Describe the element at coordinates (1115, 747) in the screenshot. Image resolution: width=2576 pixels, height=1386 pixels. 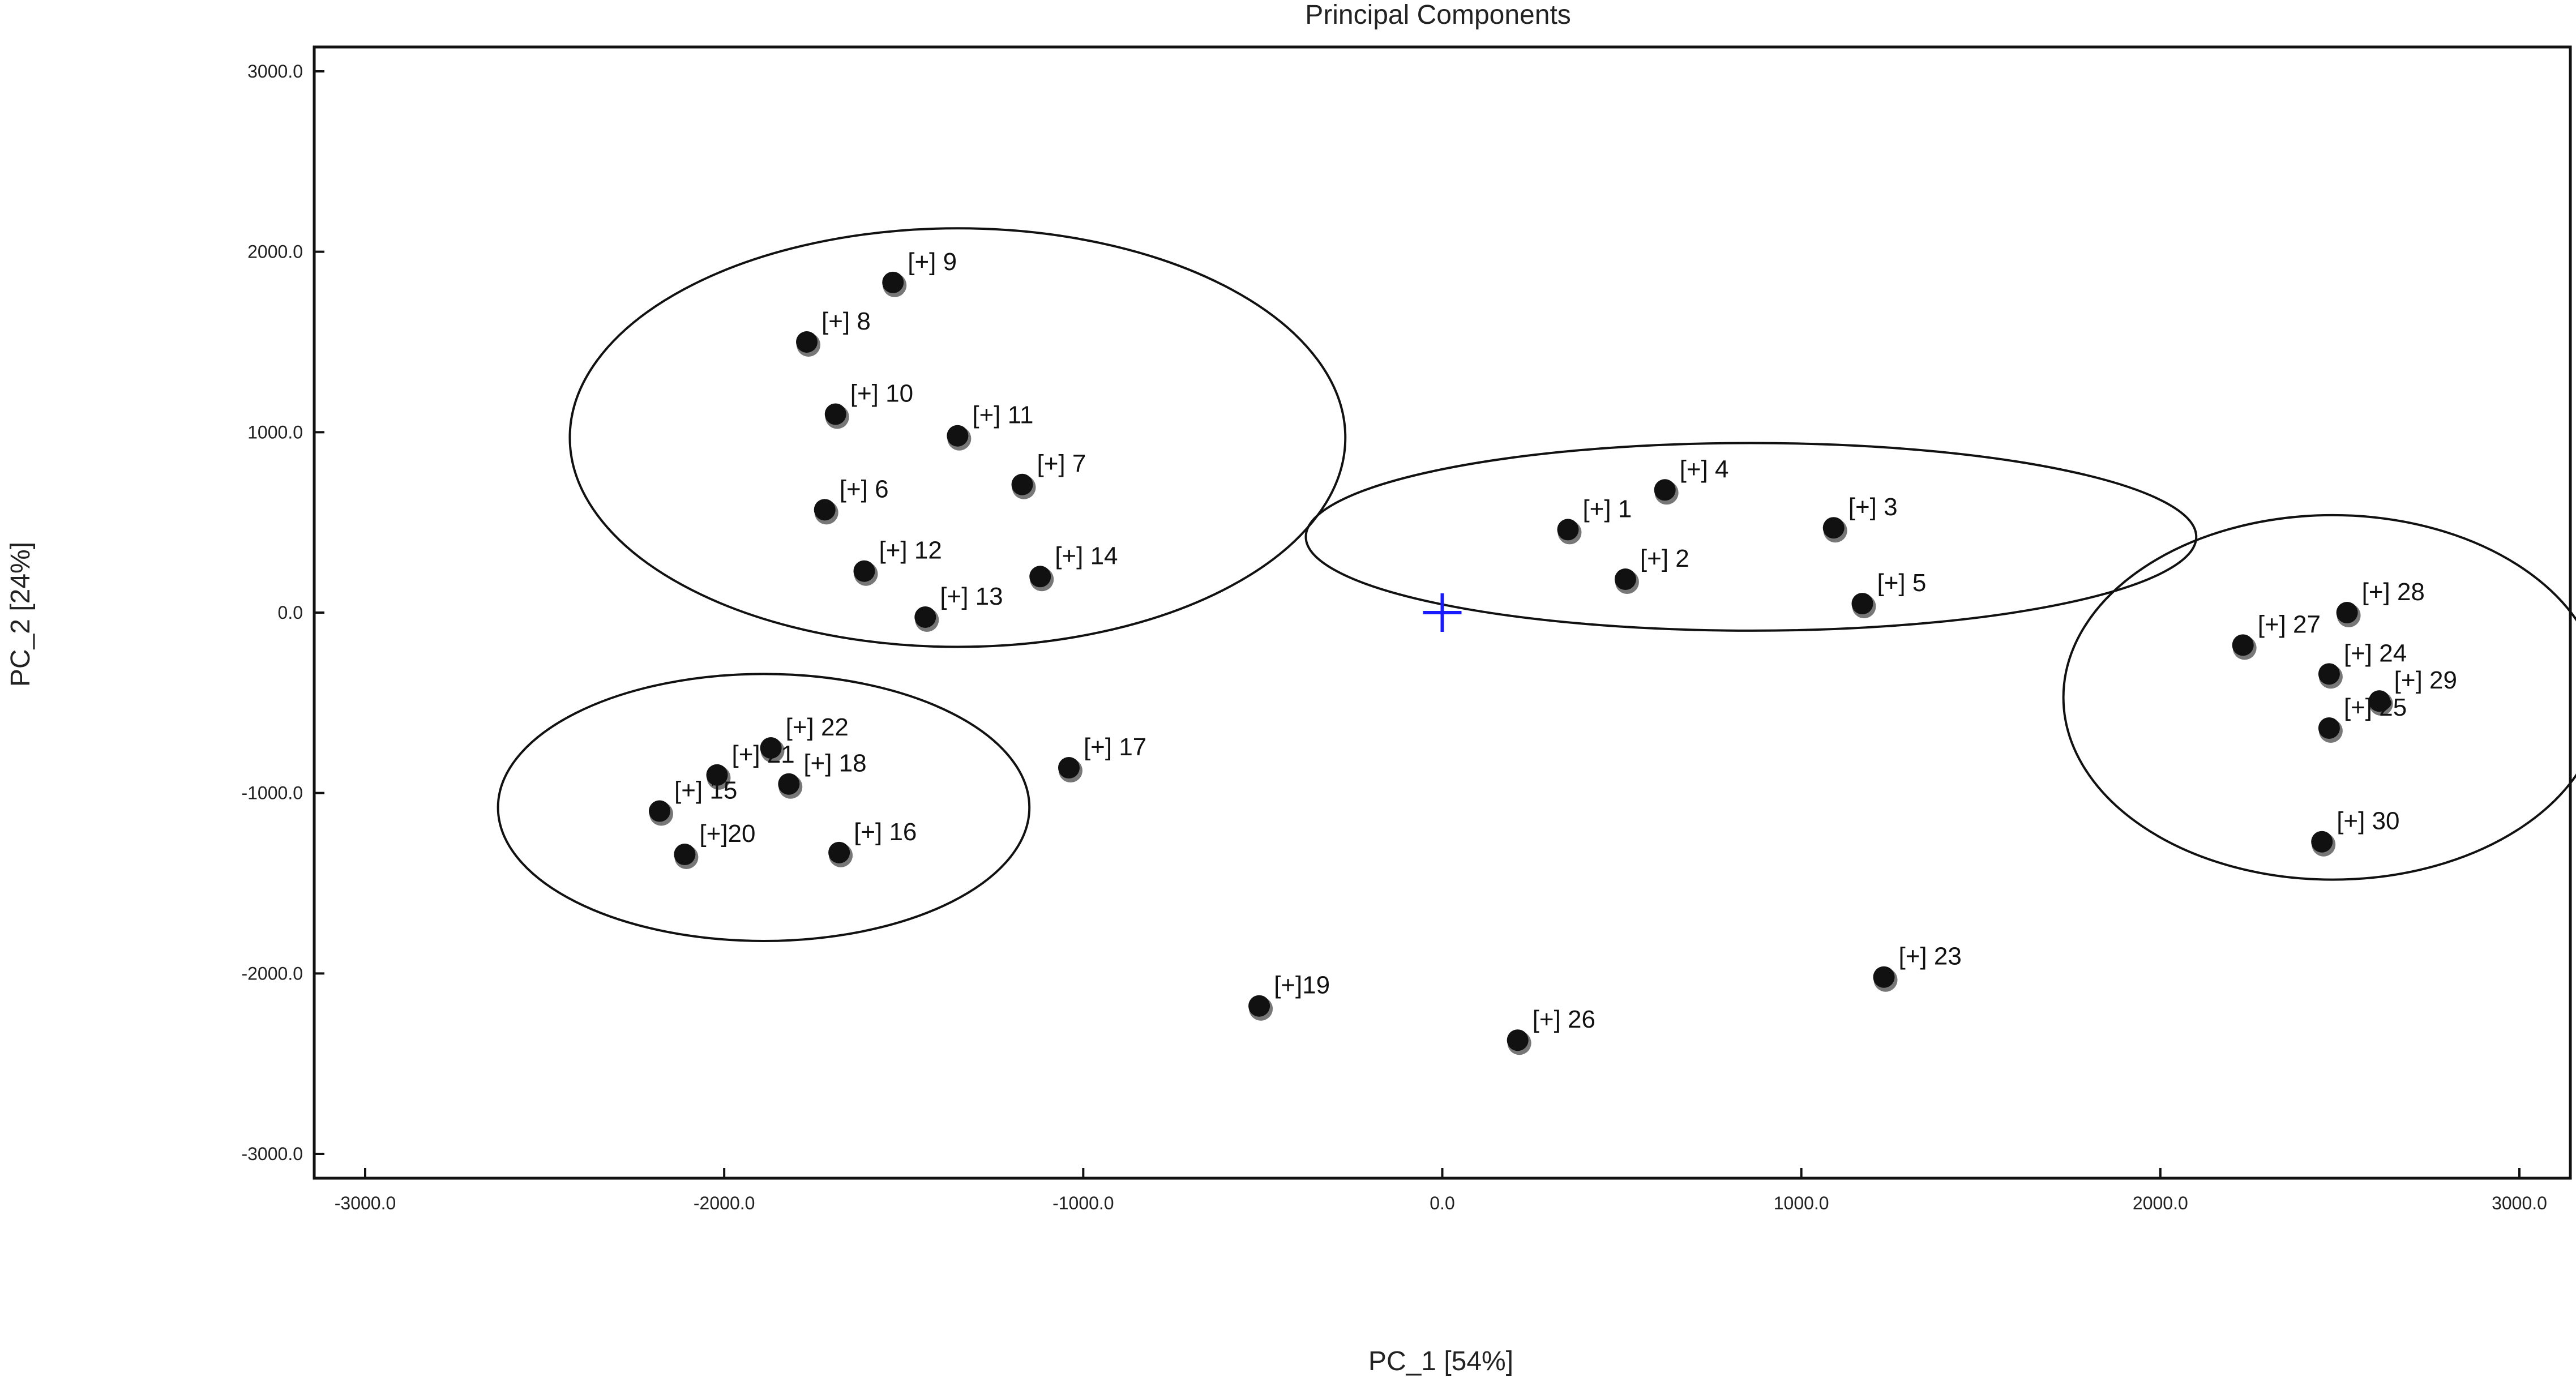
I see `point-label: [+] 17` at that location.